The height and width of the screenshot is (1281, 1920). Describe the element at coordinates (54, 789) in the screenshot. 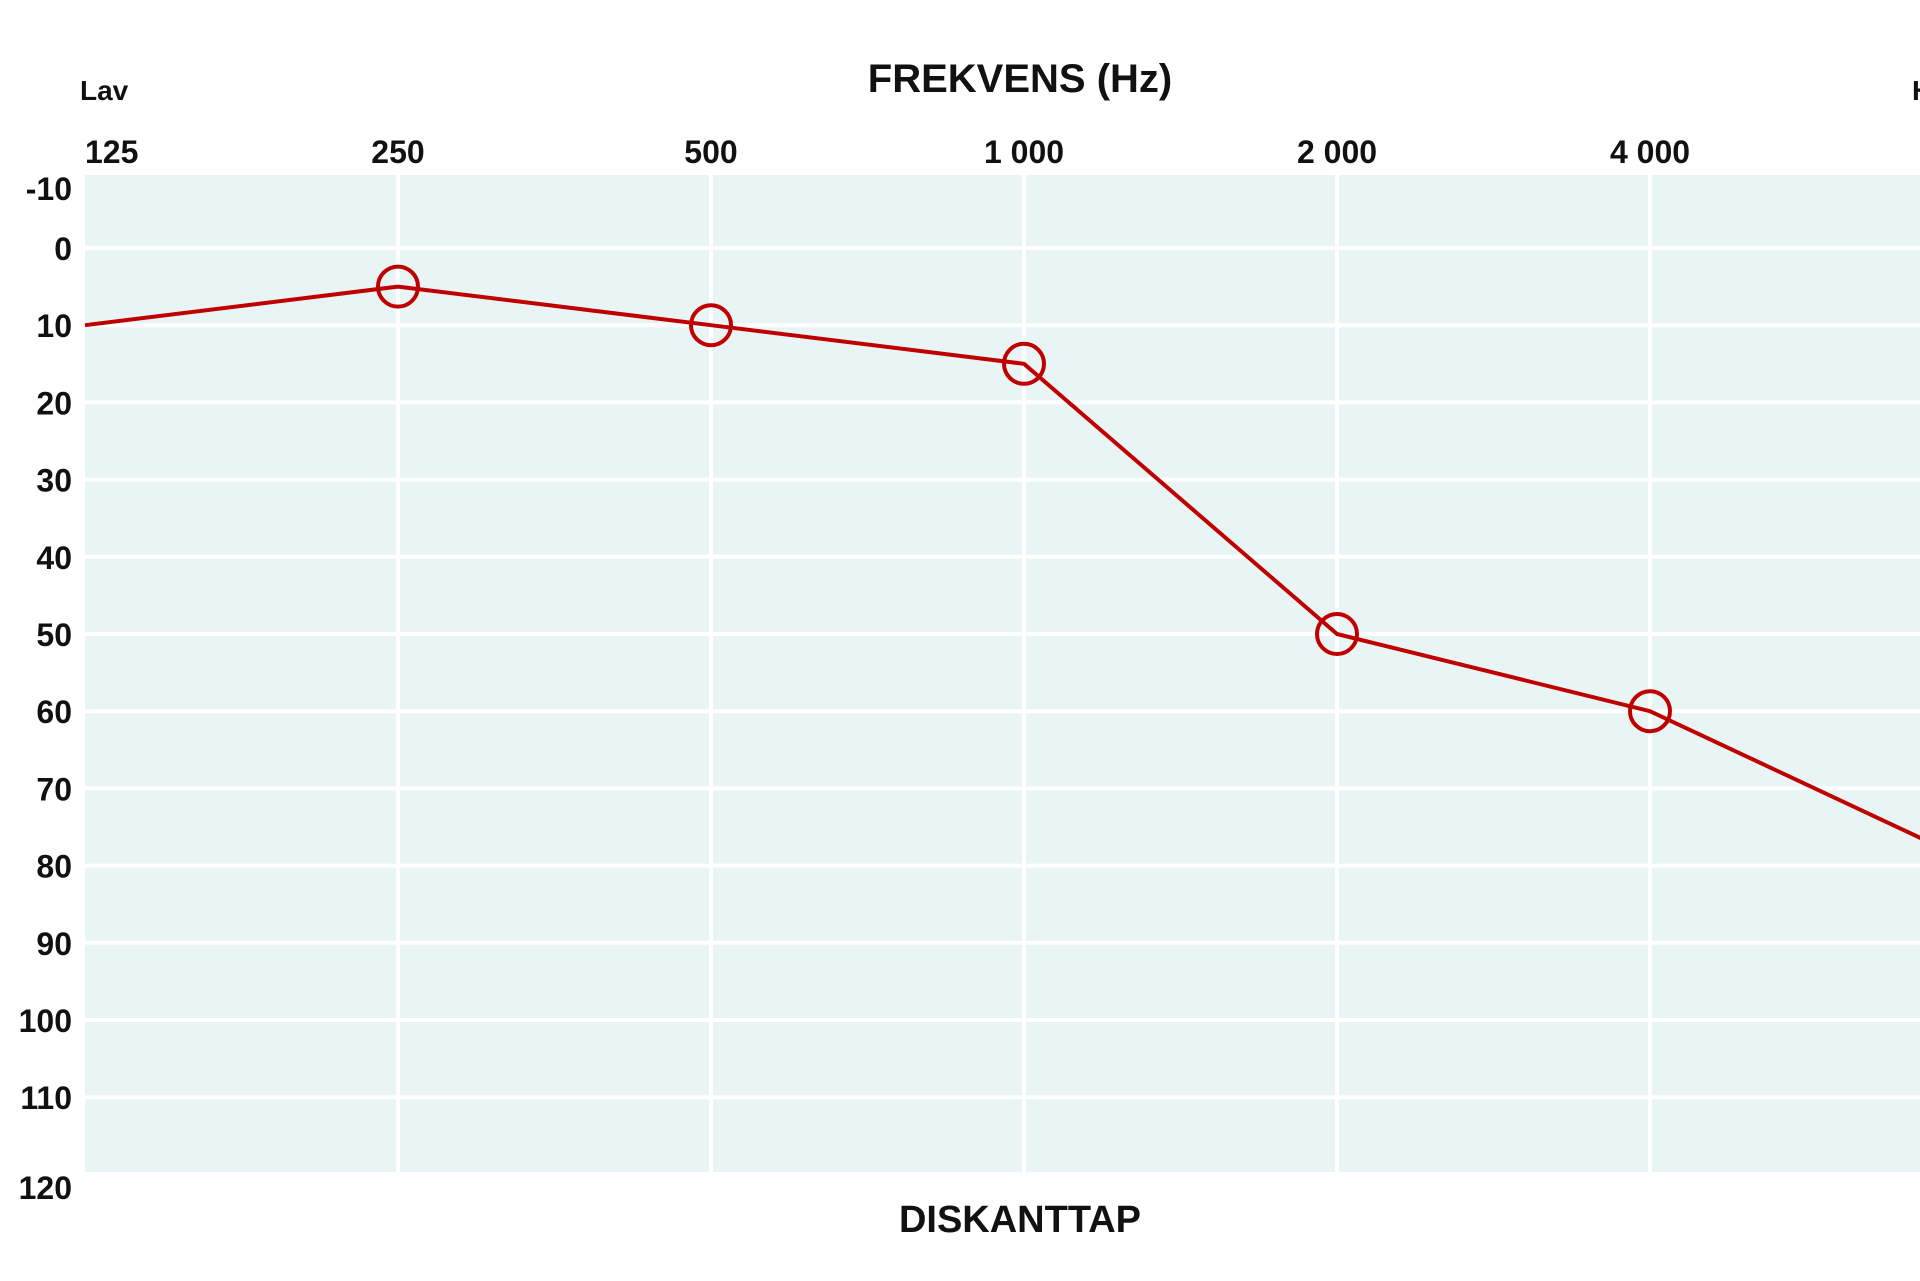

I see `y-tick-label: 70` at that location.